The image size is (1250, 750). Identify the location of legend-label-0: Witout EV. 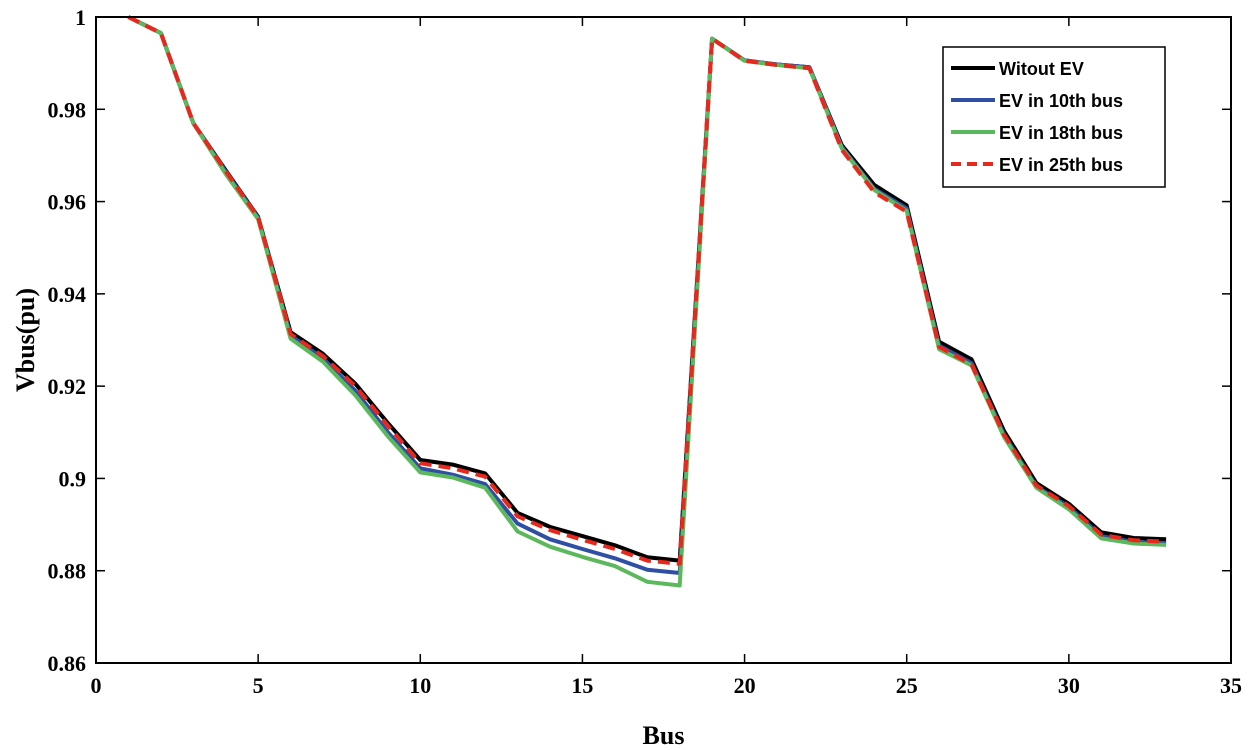
(1041, 69).